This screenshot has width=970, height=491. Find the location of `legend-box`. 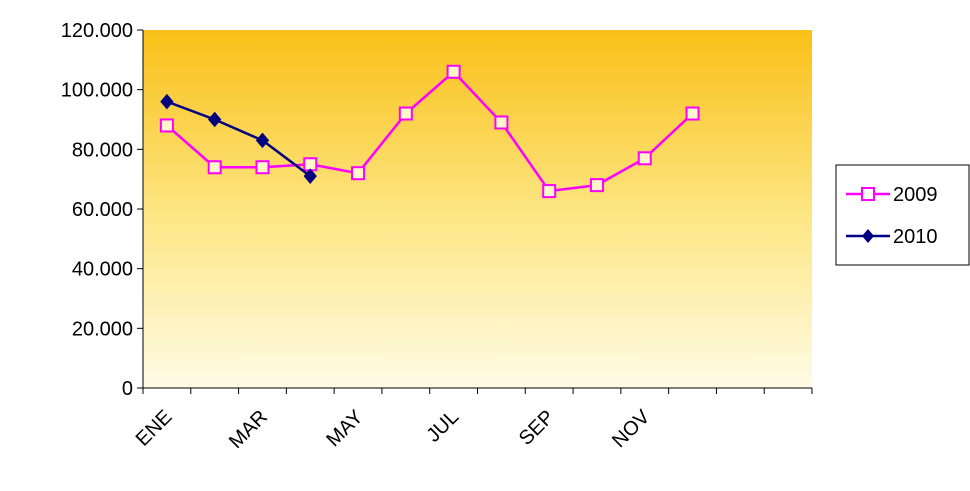

legend-box is located at coordinates (902, 215).